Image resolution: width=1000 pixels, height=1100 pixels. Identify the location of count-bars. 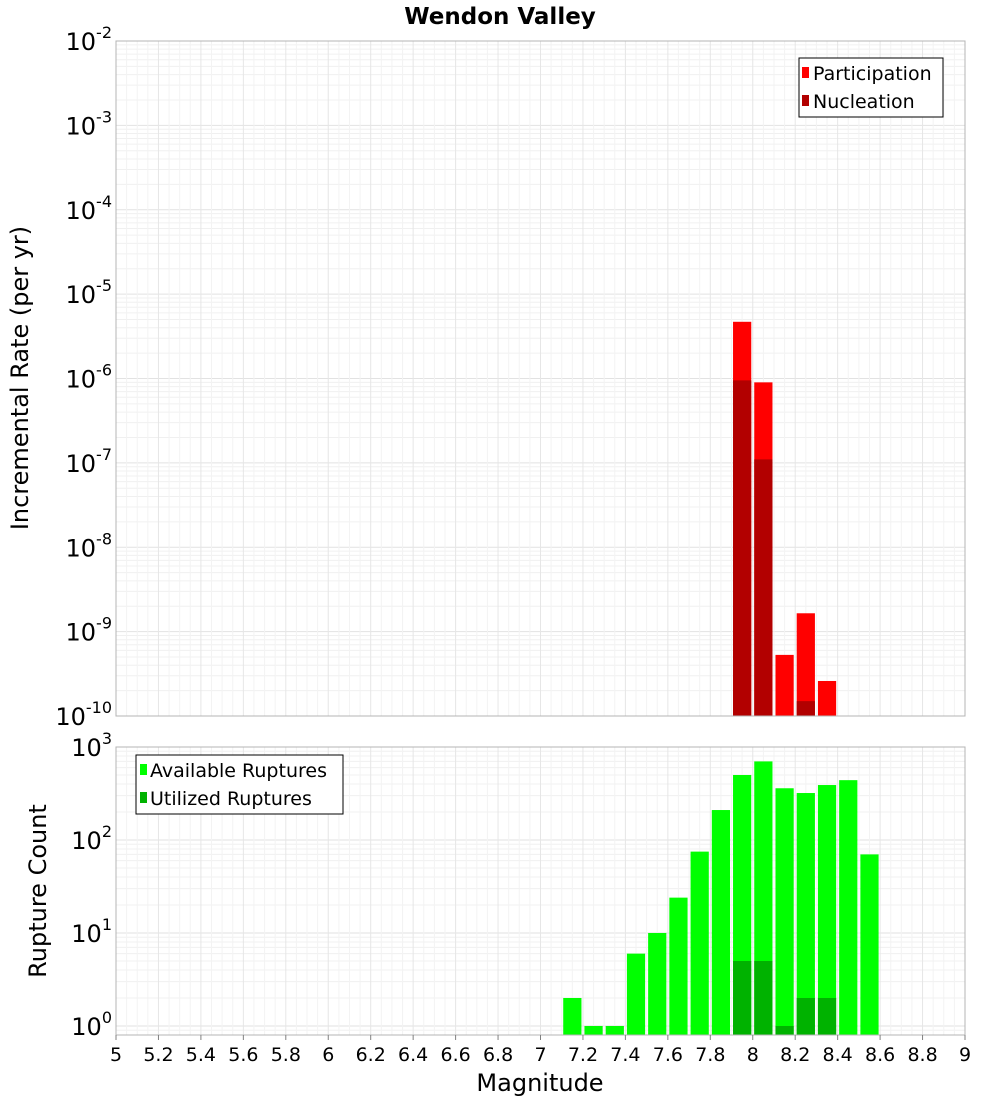
(721, 898).